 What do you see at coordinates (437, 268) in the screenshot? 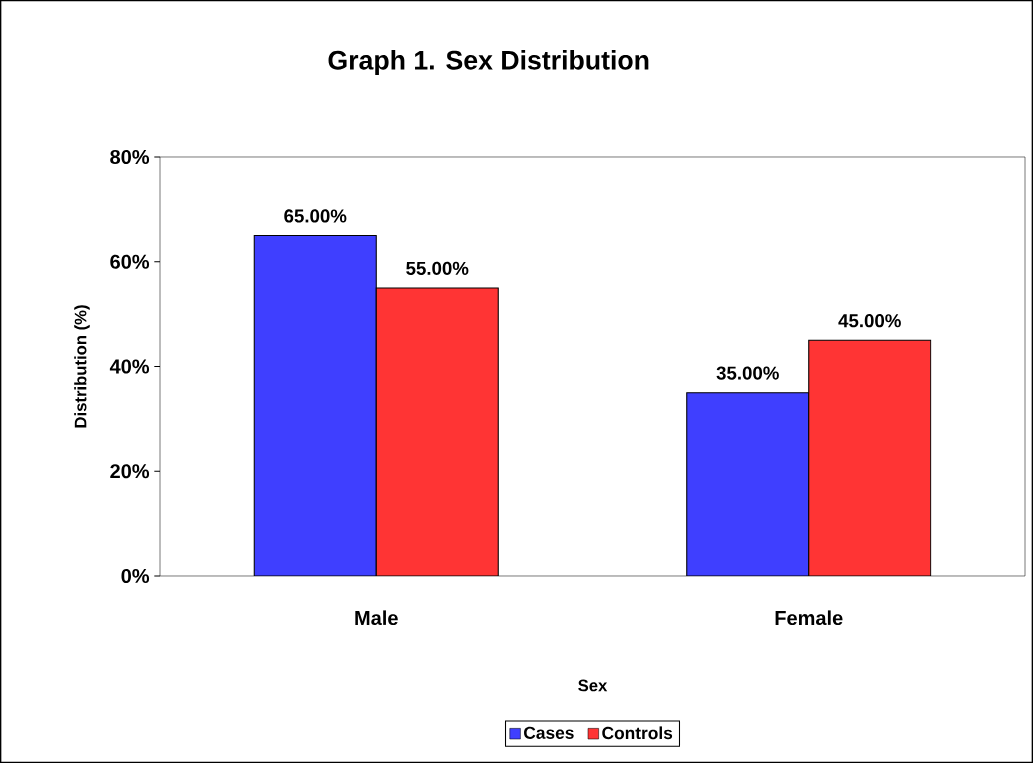
I see `data-label: 55.00%` at bounding box center [437, 268].